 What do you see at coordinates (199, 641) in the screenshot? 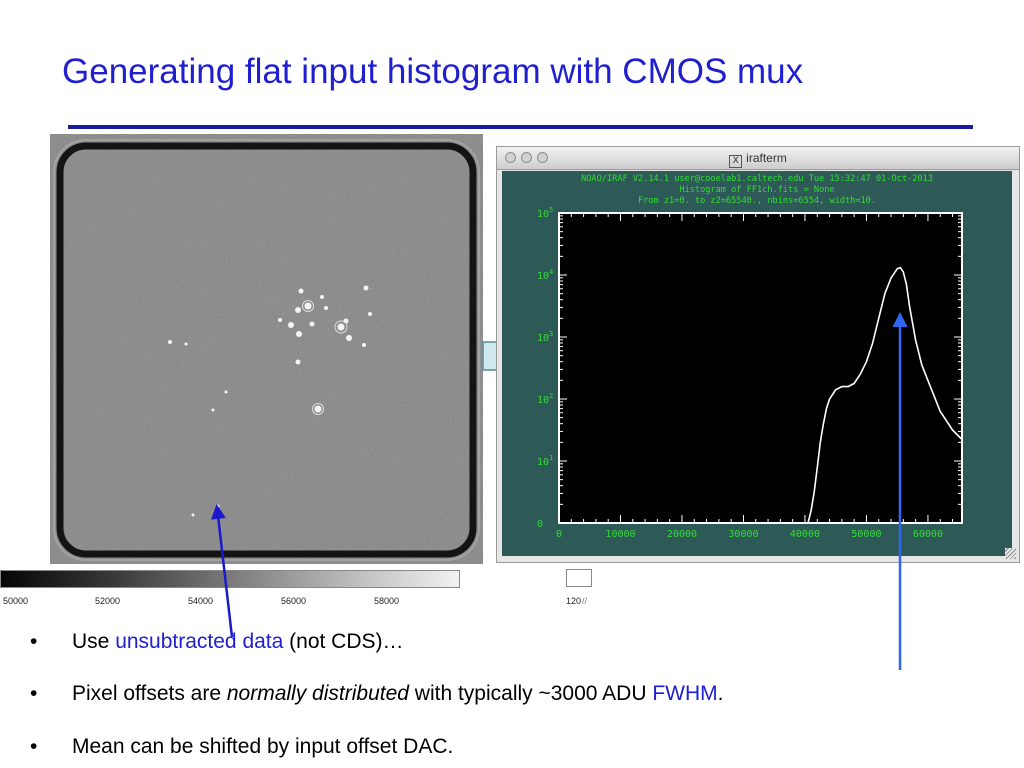
I see `bullet-highlight: unsubtracted data` at bounding box center [199, 641].